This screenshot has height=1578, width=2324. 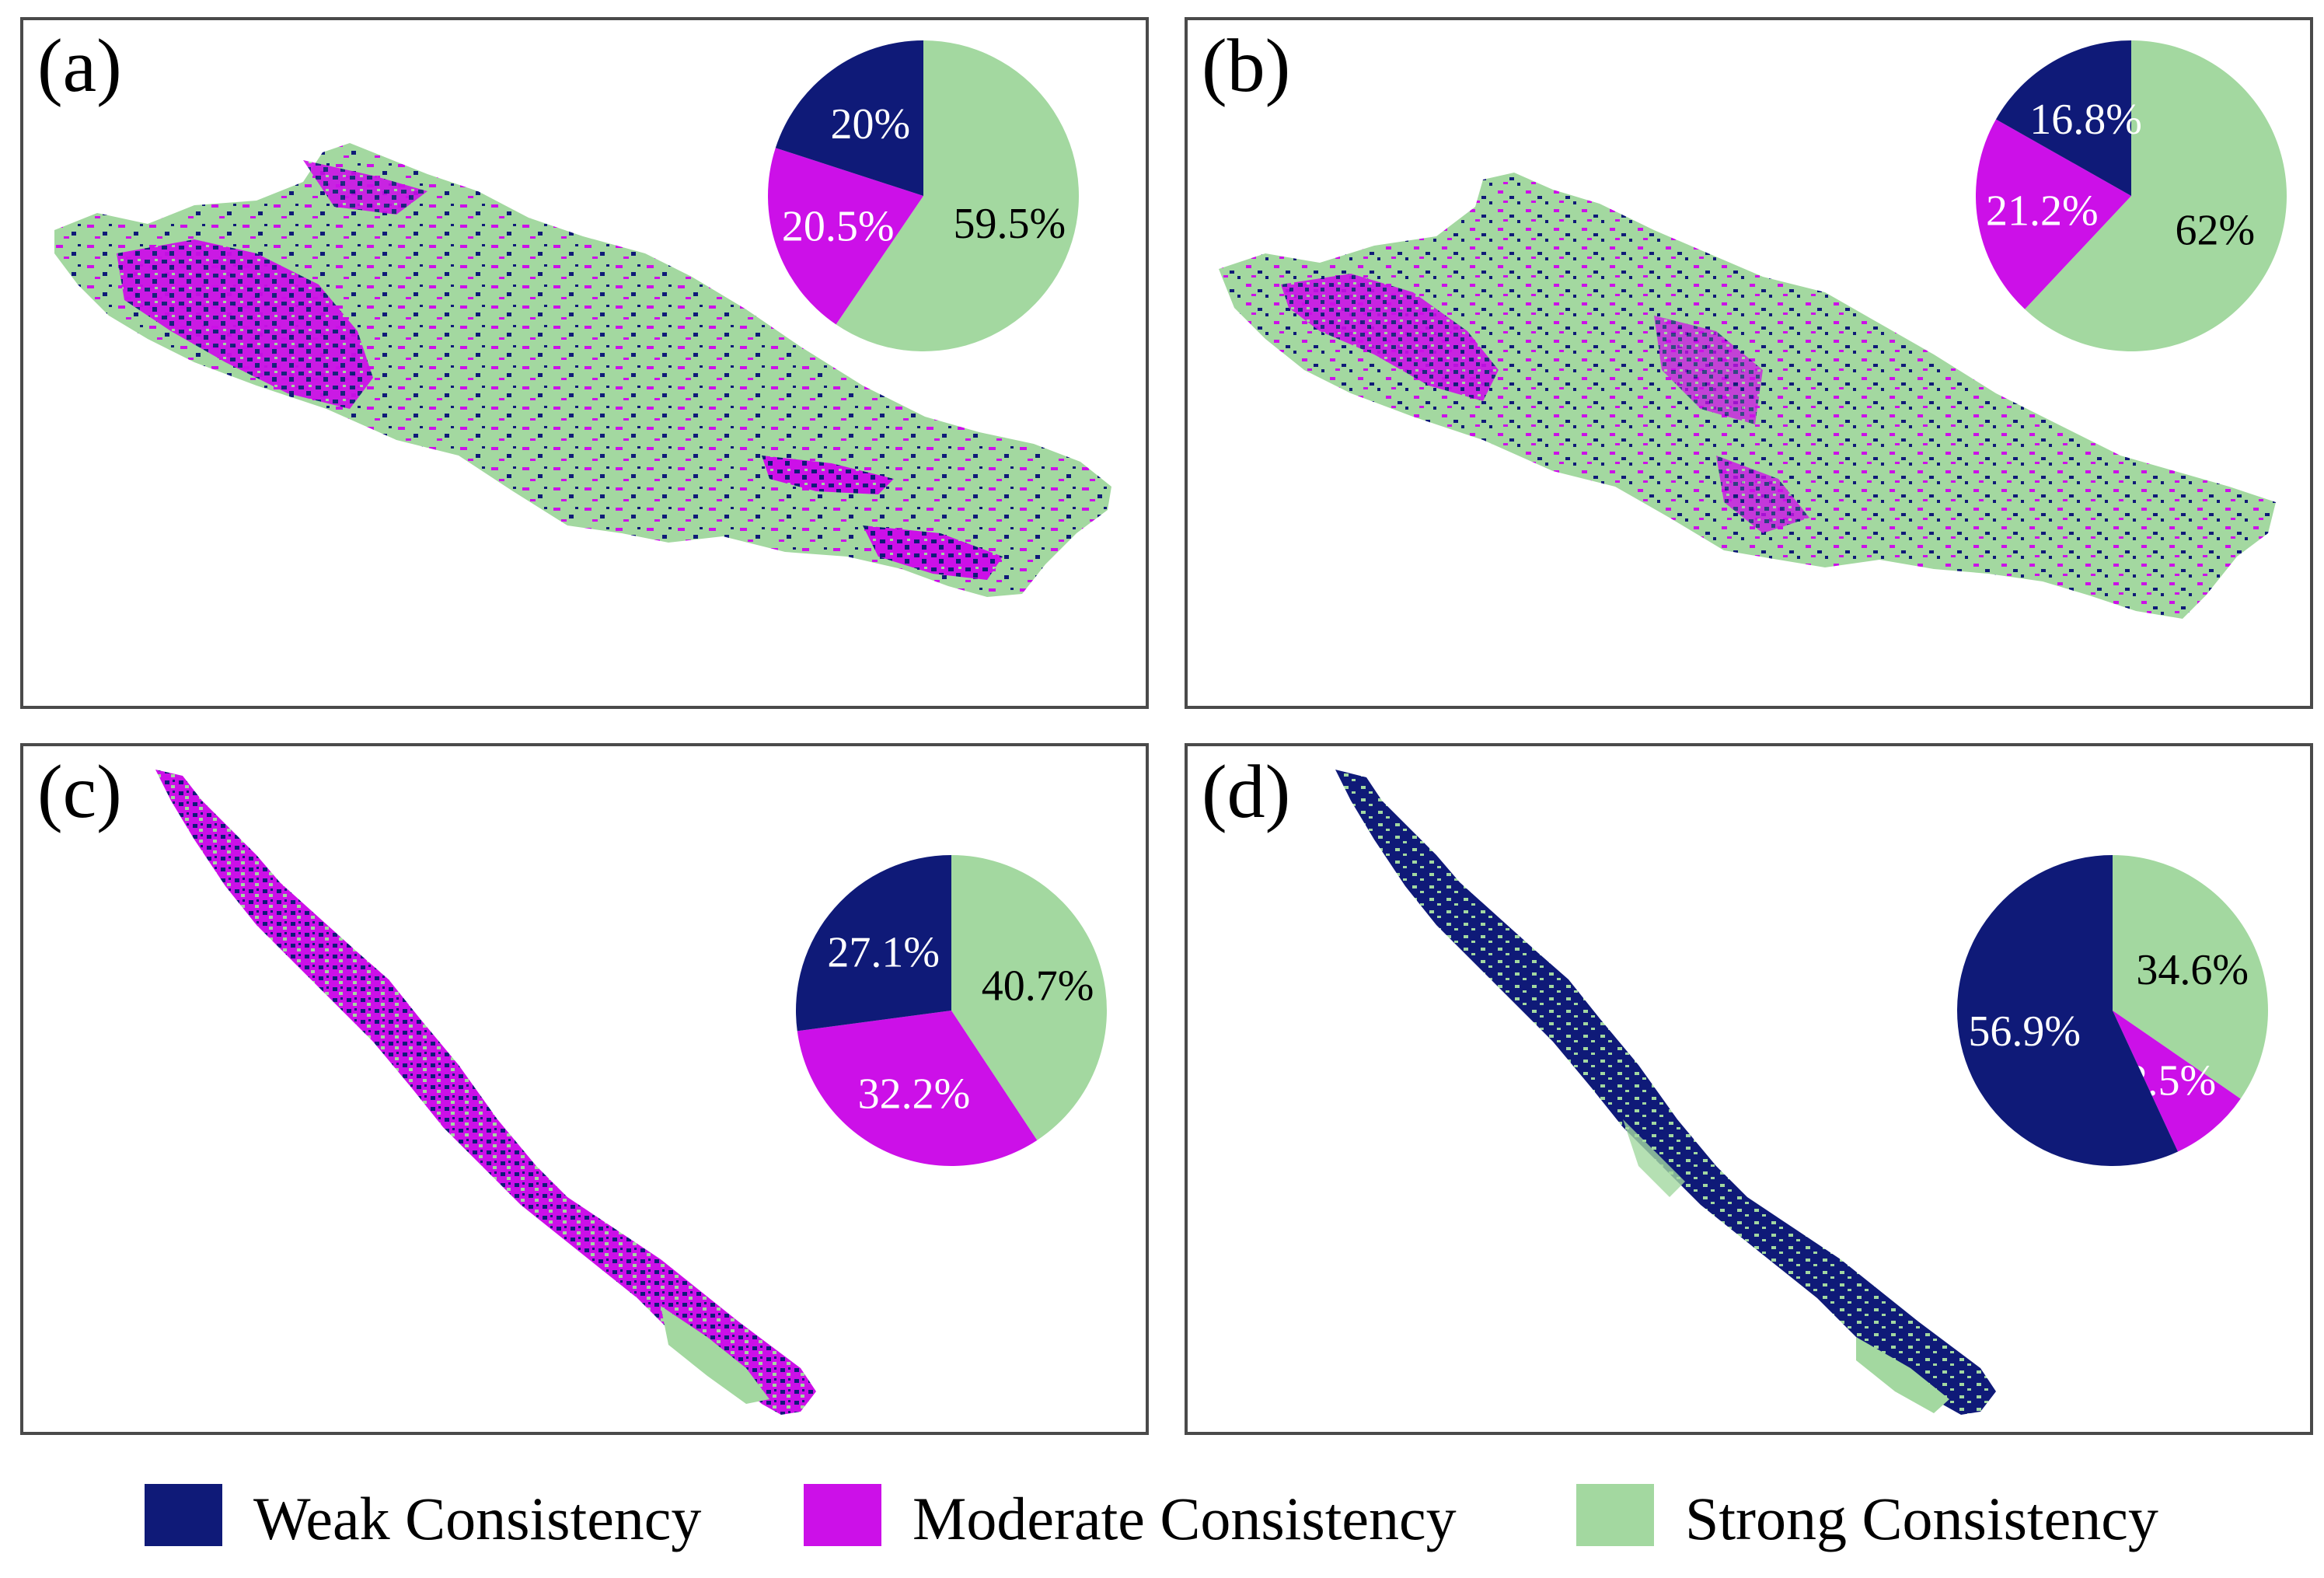 I want to click on panel-label-c: (c), so click(x=79, y=792).